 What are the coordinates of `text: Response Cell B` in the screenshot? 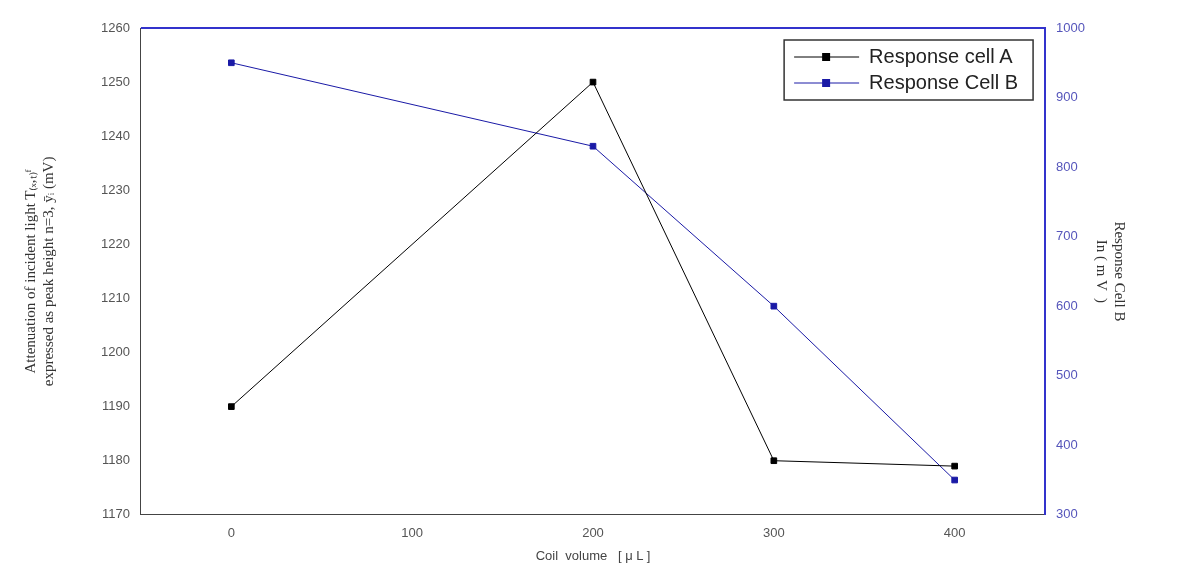 It's located at (1120, 271).